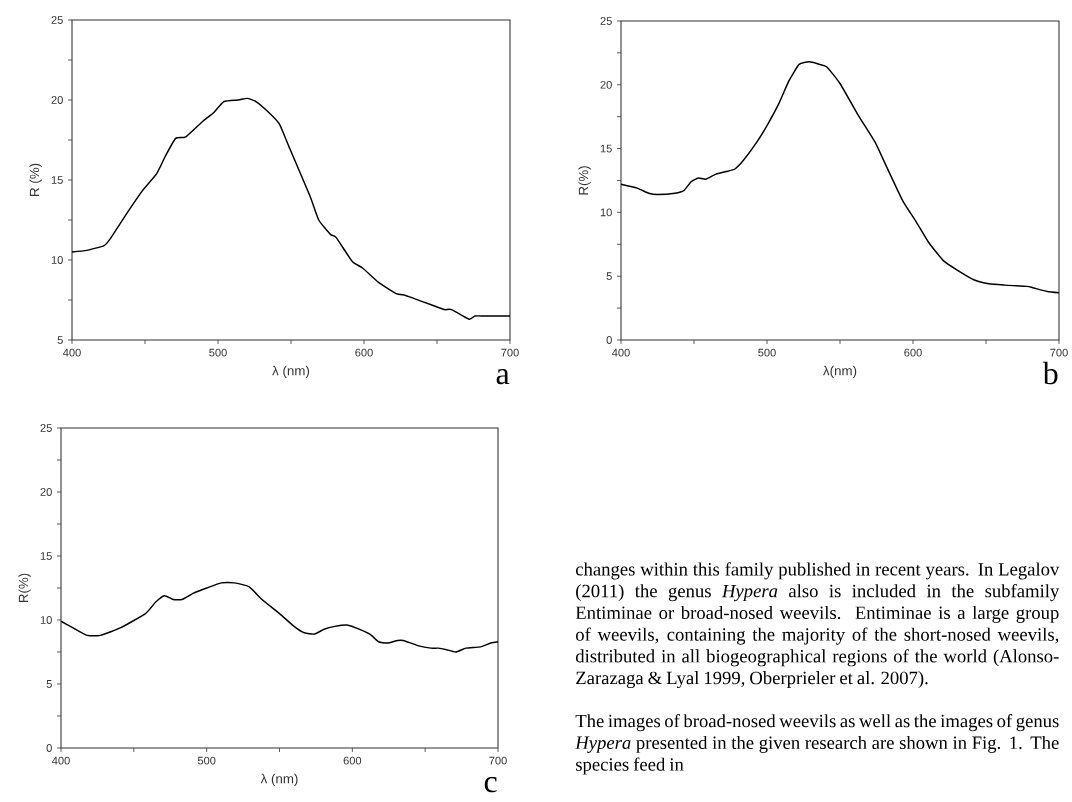 This screenshot has height=802, width=1072. What do you see at coordinates (503, 376) in the screenshot?
I see `text: a` at bounding box center [503, 376].